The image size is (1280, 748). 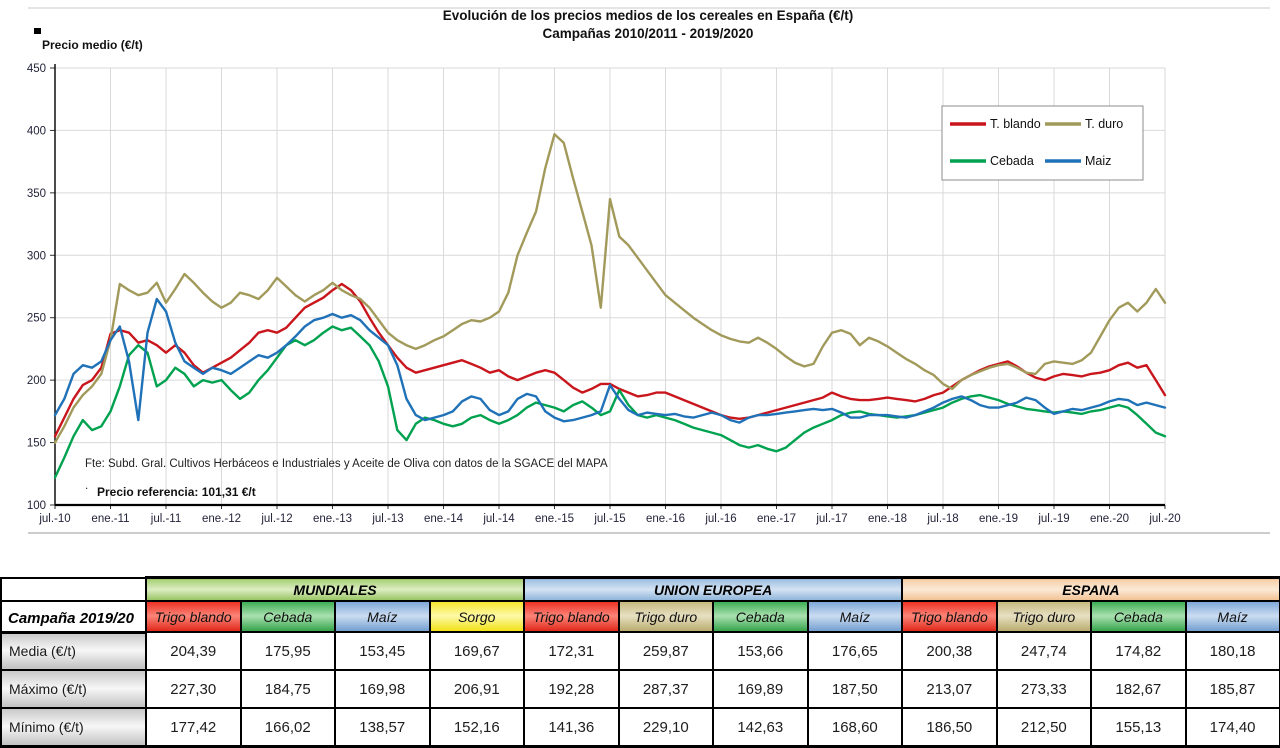 I want to click on value-cell: 259,87, so click(x=666, y=651).